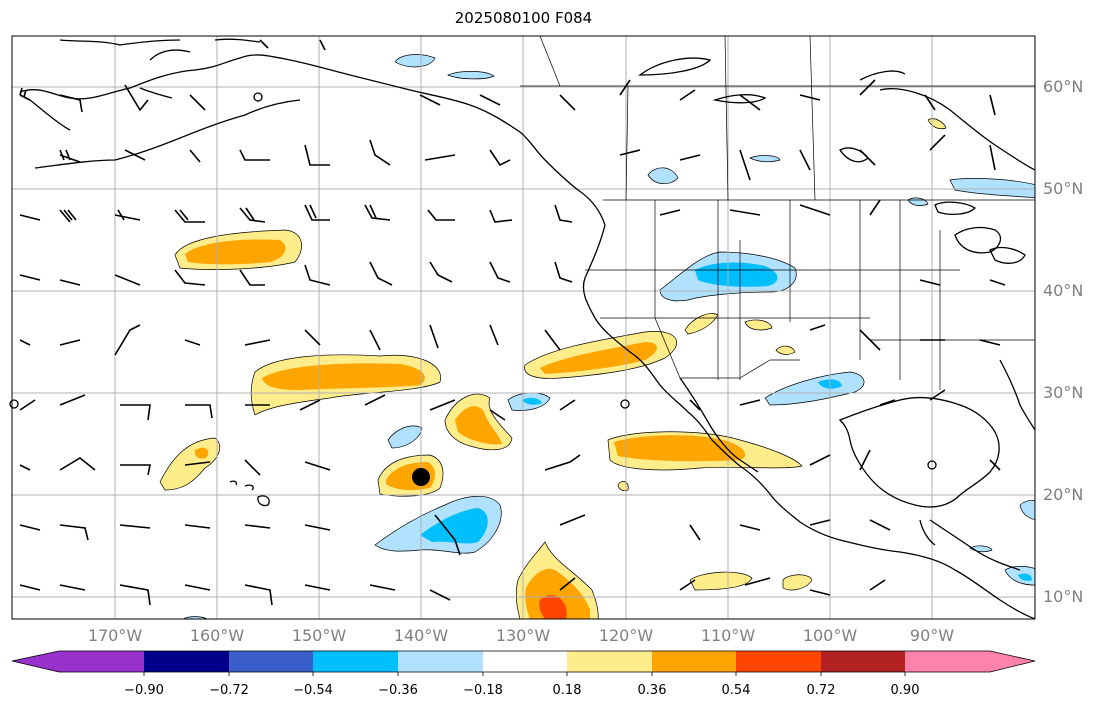 Image resolution: width=1105 pixels, height=712 pixels. Describe the element at coordinates (398, 690) in the screenshot. I see `colorbar-tick-label: −0.36` at that location.